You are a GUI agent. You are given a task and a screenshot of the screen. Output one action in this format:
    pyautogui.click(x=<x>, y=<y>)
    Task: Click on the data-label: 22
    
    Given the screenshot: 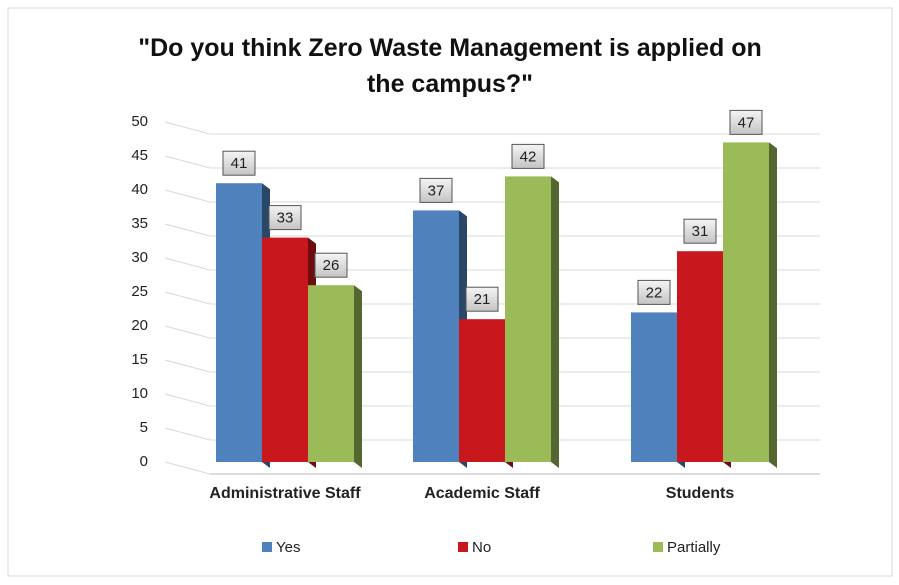 What is the action you would take?
    pyautogui.click(x=654, y=292)
    